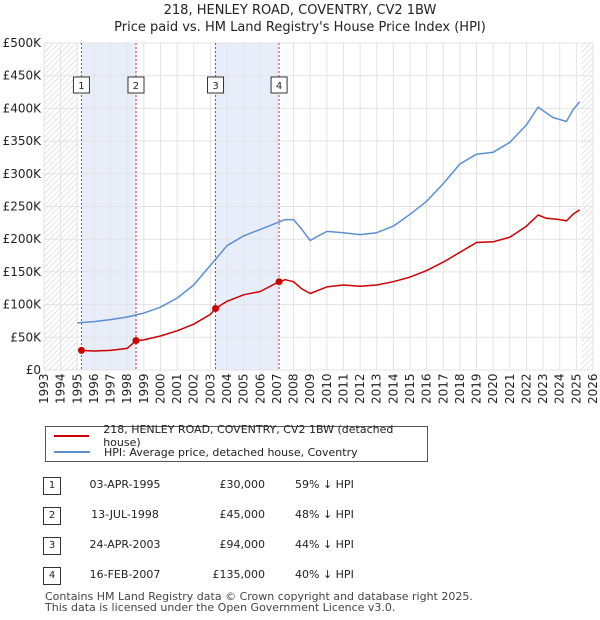 The height and width of the screenshot is (620, 600). I want to click on table-row: 2 13-JUL-1998 £45,000 48% ↓ HPI, so click(300, 516).